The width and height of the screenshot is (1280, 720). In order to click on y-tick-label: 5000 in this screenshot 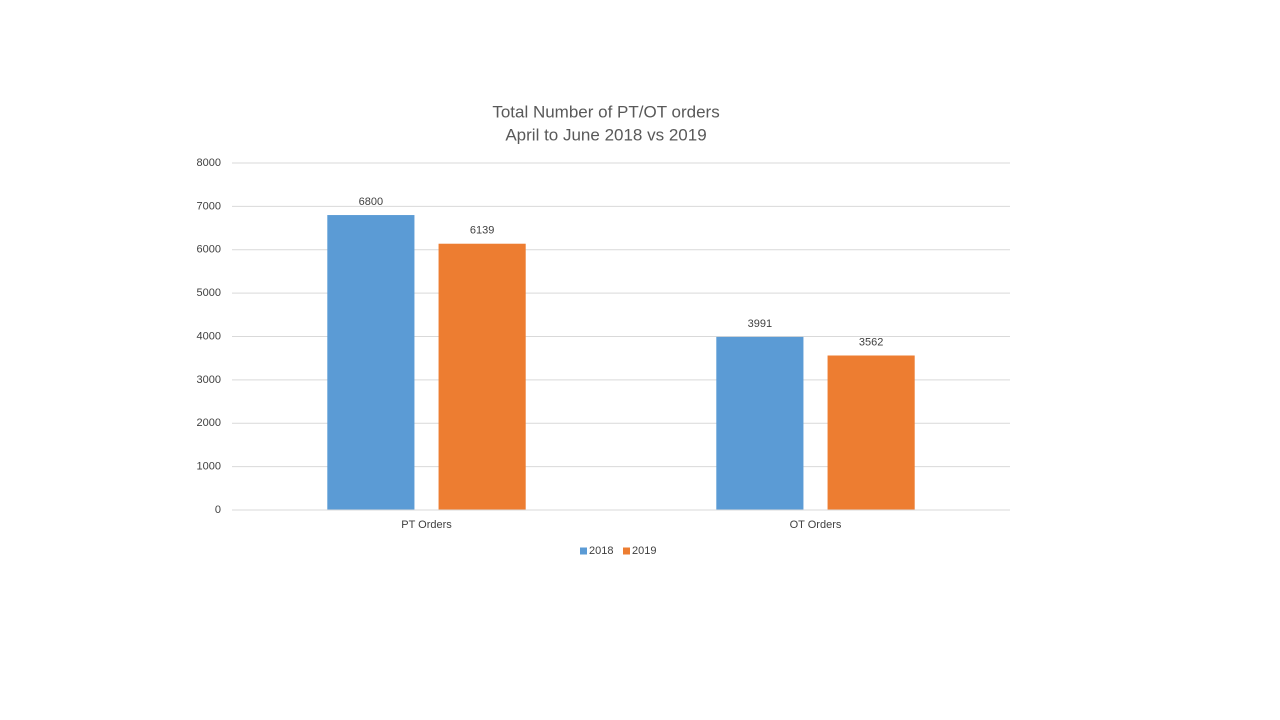, I will do `click(209, 293)`.